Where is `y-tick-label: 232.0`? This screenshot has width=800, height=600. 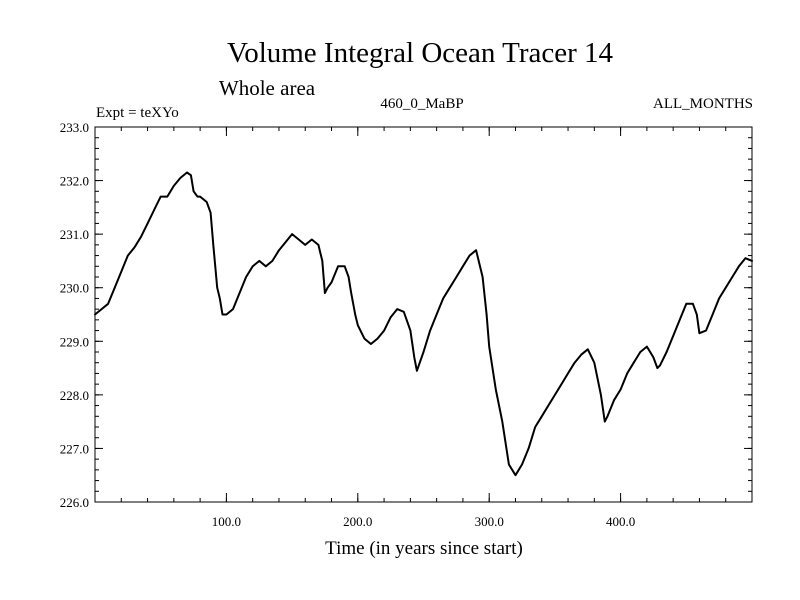 y-tick-label: 232.0 is located at coordinates (74, 181).